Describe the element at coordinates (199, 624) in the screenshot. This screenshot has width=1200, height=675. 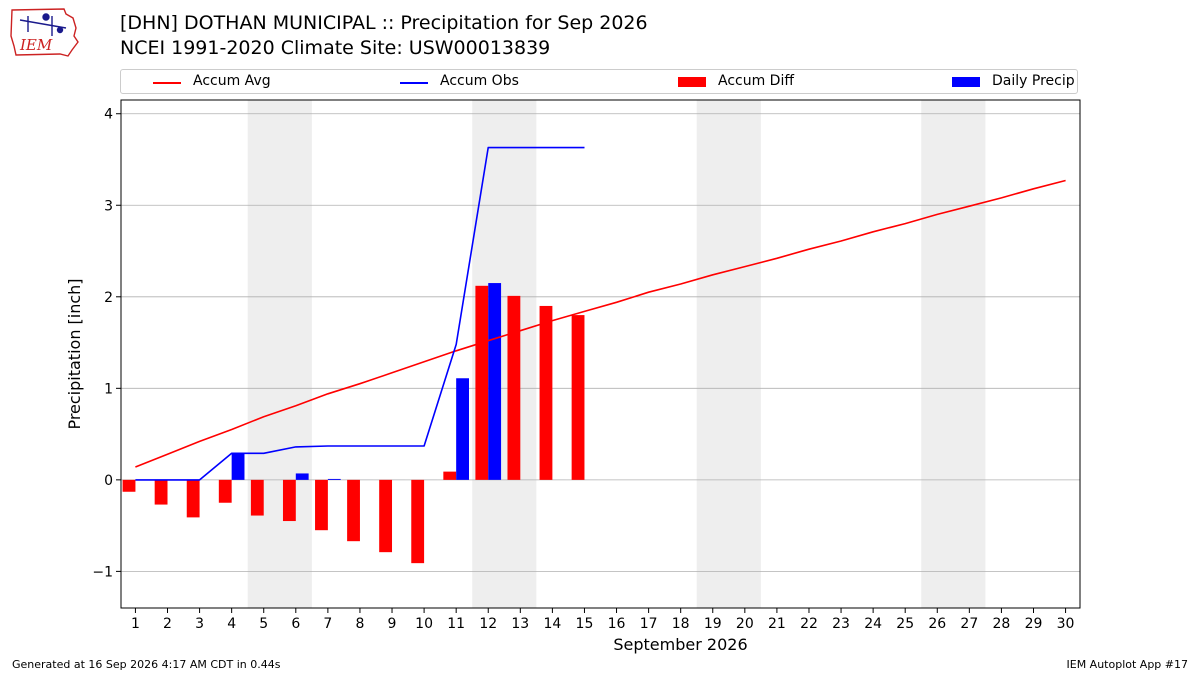
I see `x-tick-label: 3` at that location.